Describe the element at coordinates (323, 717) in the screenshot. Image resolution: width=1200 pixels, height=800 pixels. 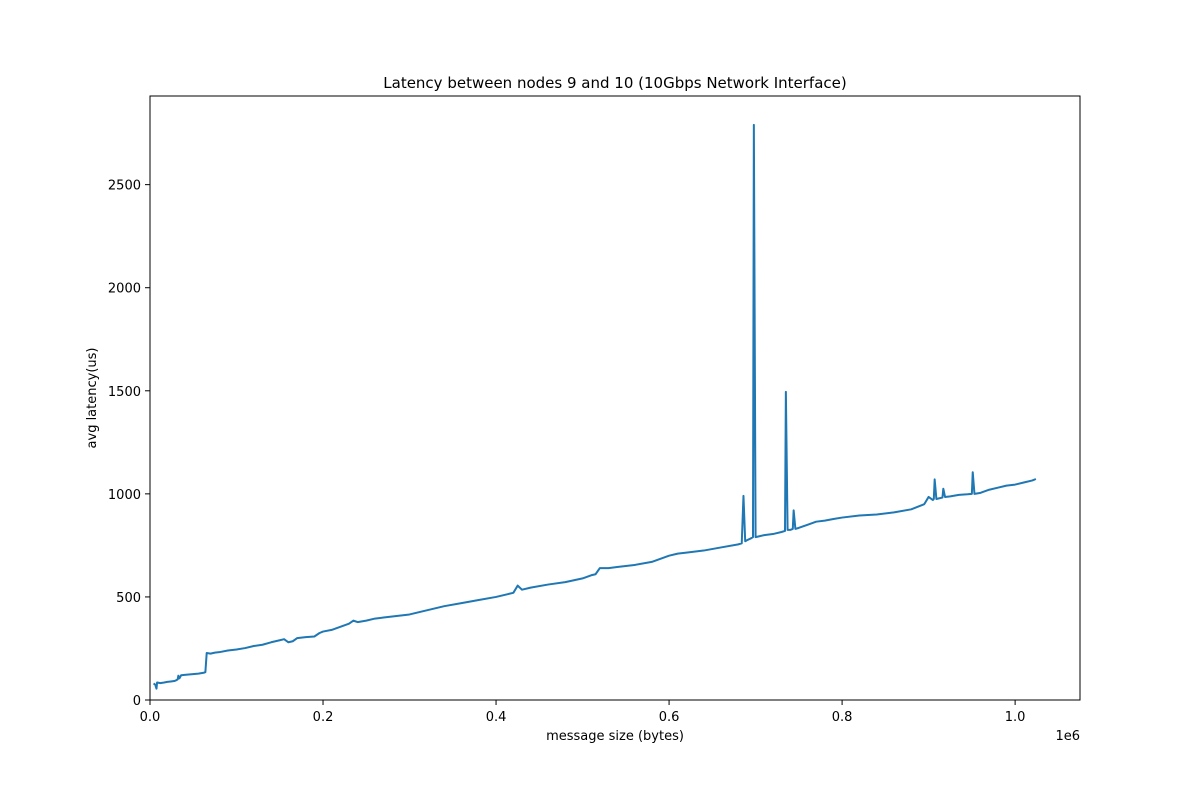
I see `x-tick-label: 0.2` at that location.